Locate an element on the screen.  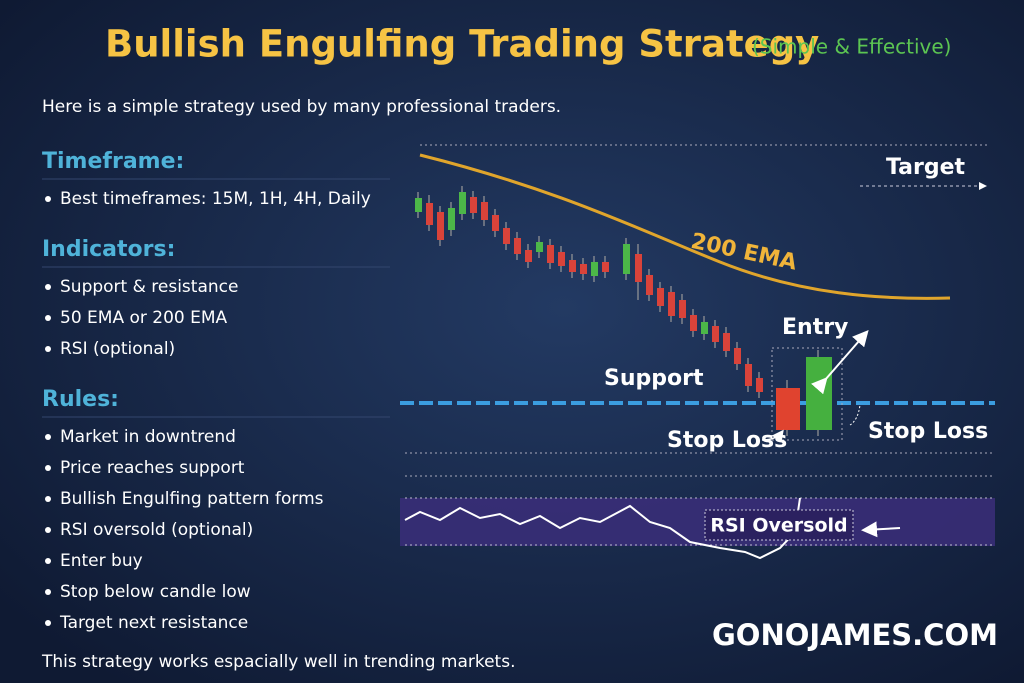
candles is located at coordinates (589, 292).